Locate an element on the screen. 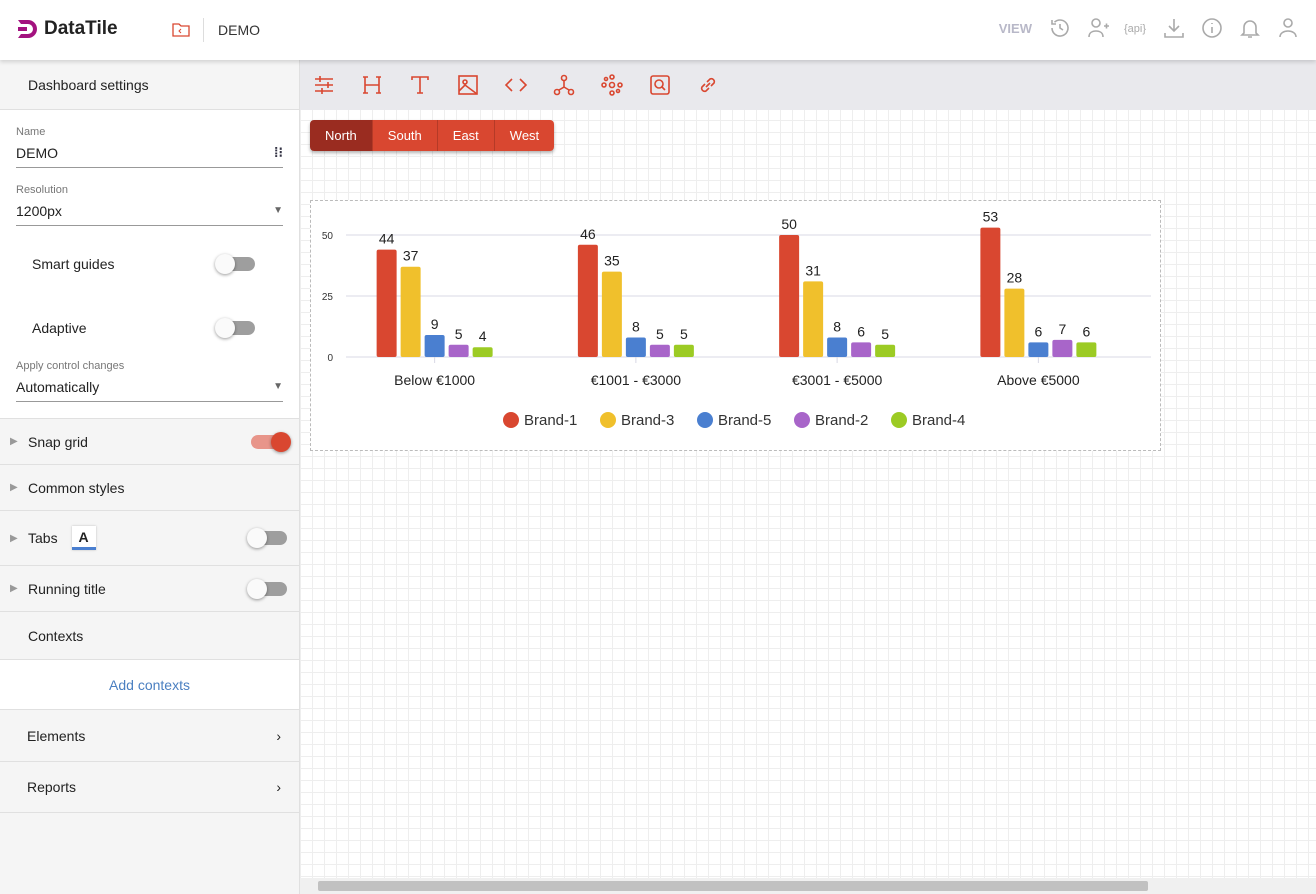 Image resolution: width=1316 pixels, height=894 pixels. resolution-label: Resolution is located at coordinates (42, 190).